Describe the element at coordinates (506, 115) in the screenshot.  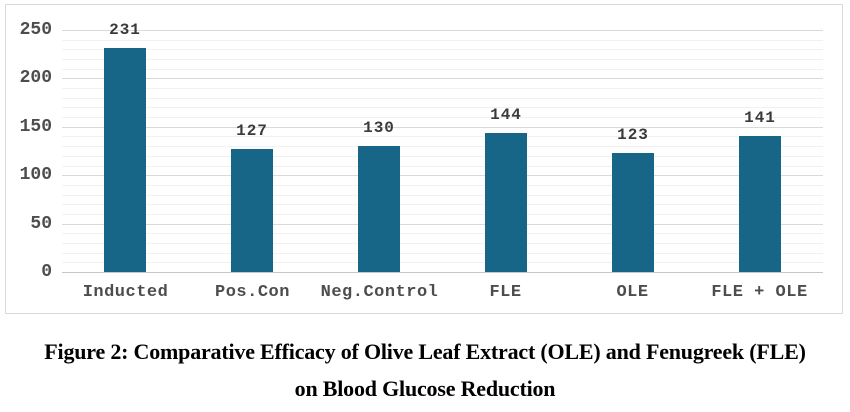
I see `value-label-fle: 144` at that location.